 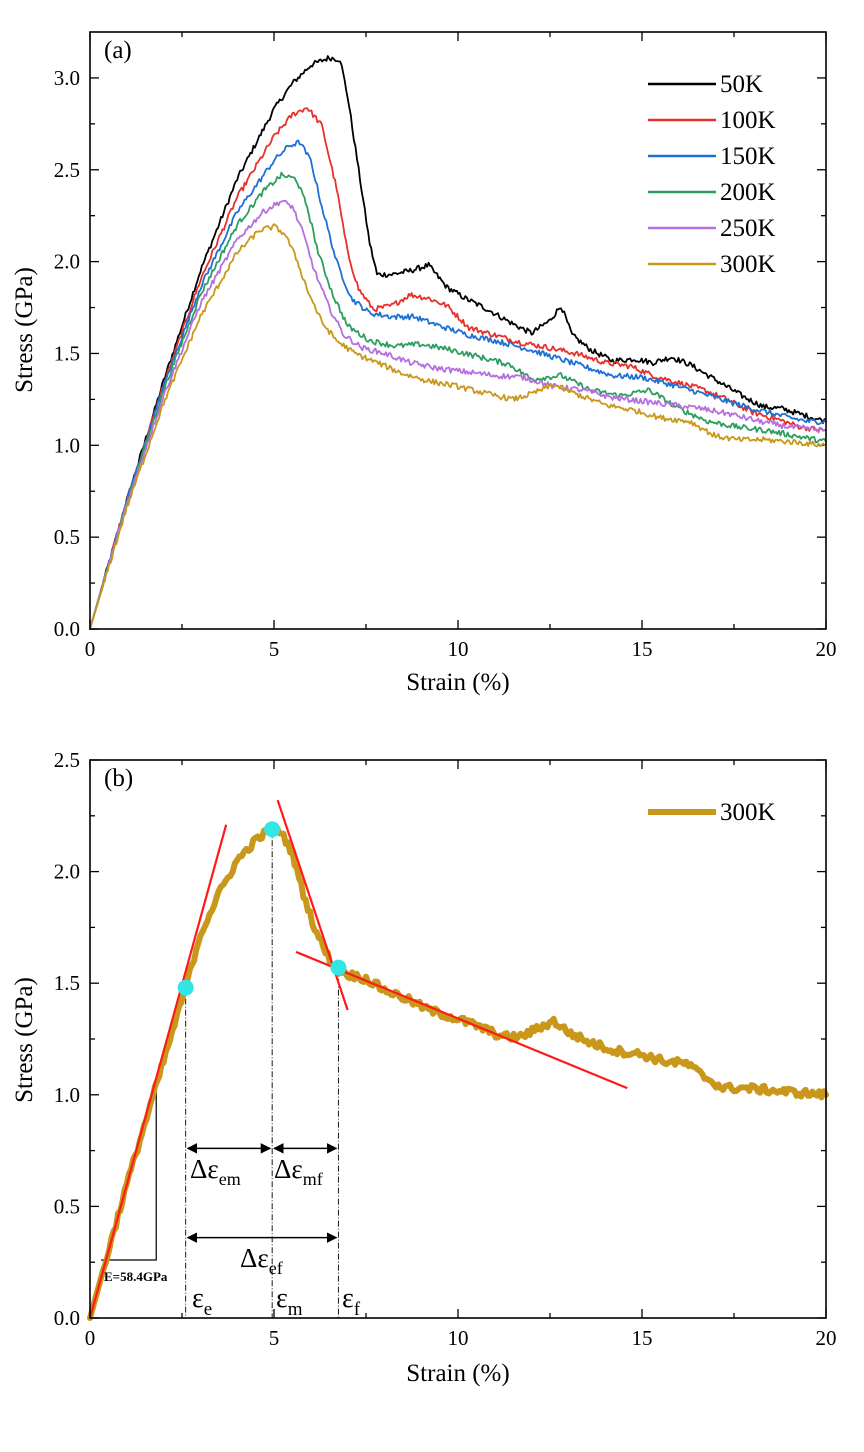 I want to click on delta-em-sub: em, so click(x=230, y=1179).